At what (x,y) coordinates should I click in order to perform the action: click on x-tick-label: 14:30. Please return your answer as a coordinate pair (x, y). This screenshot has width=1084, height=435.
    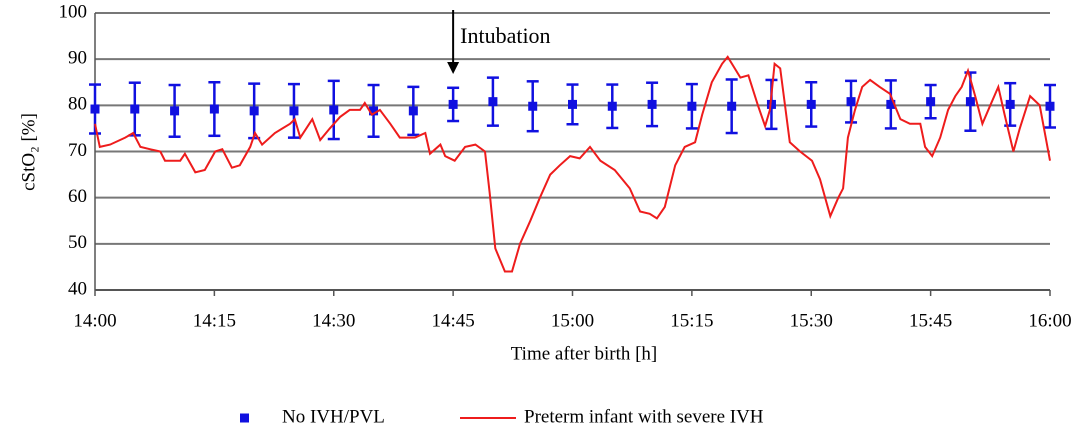
    Looking at the image, I should click on (333, 320).